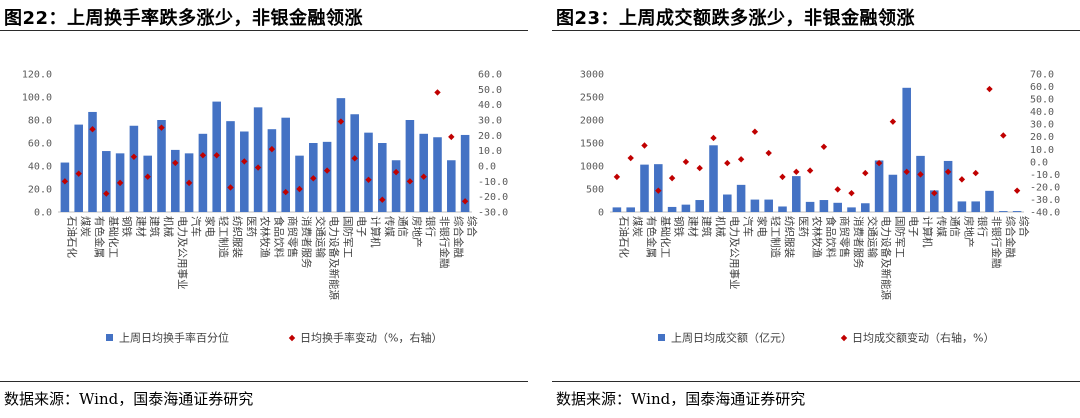  I want to click on category-label: 通信, so click(403, 226).